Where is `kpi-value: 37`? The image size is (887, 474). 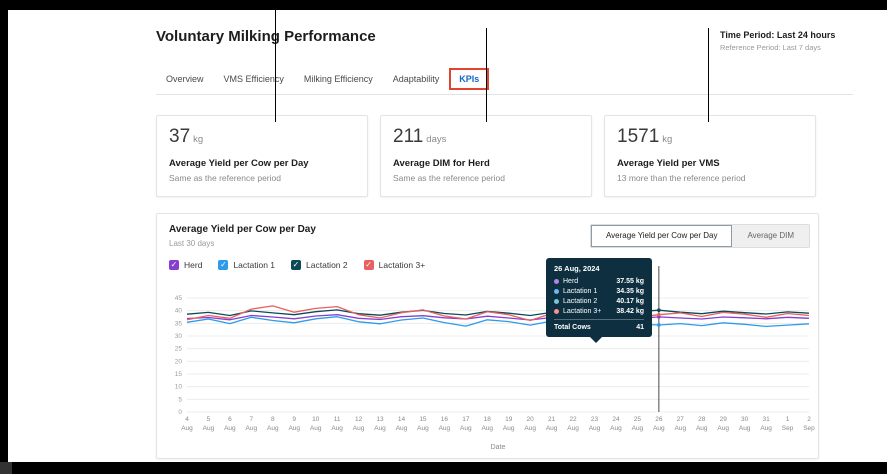 kpi-value: 37 is located at coordinates (180, 136).